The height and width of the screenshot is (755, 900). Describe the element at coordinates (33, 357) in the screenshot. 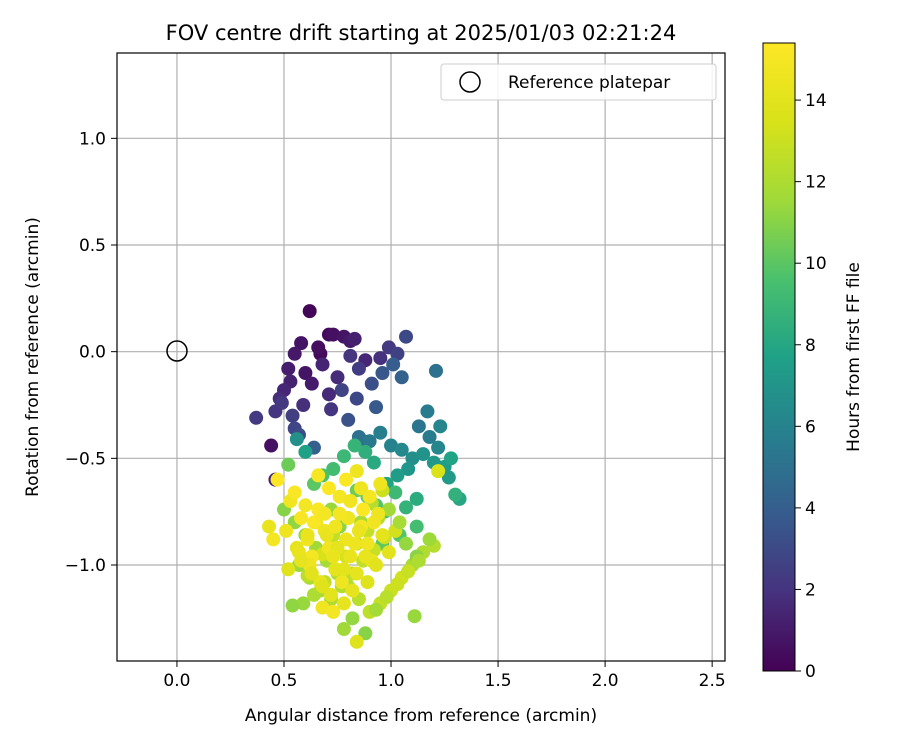

I see `y-axis-label: Rotation from reference (arcmin)` at that location.